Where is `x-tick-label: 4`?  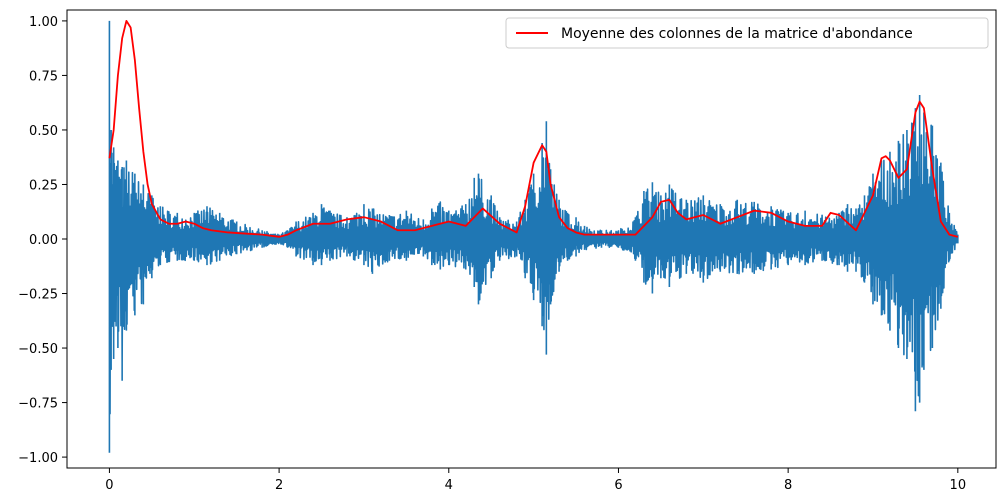
x-tick-label: 4 is located at coordinates (449, 485).